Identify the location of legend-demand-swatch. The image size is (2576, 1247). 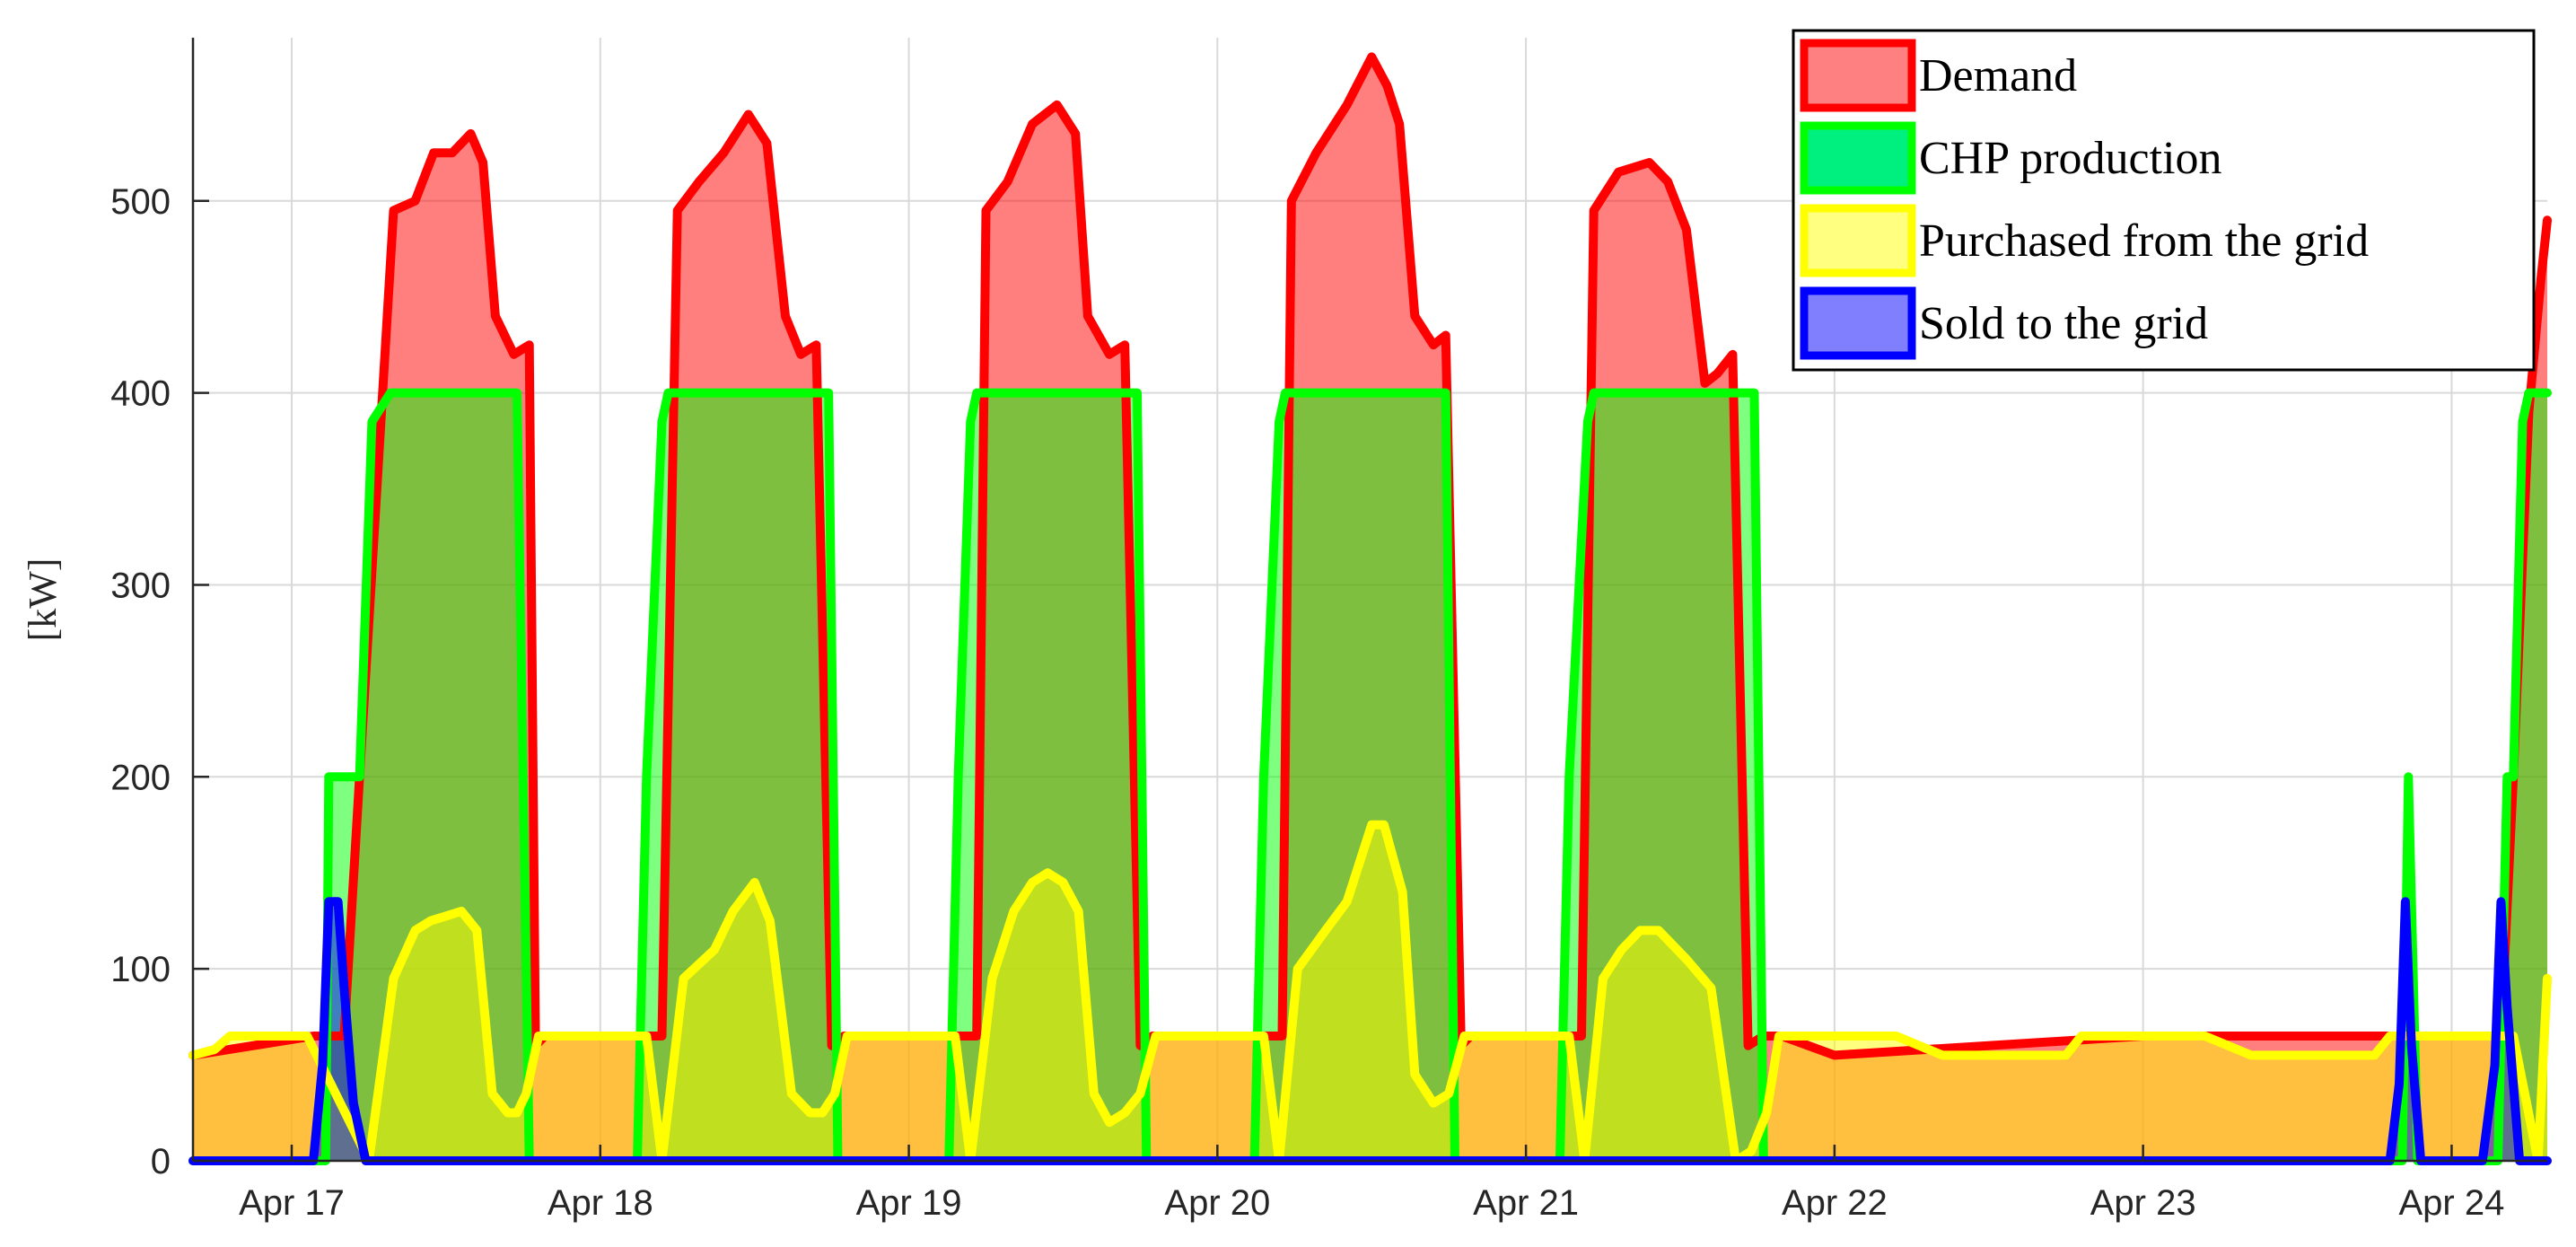
(1858, 75).